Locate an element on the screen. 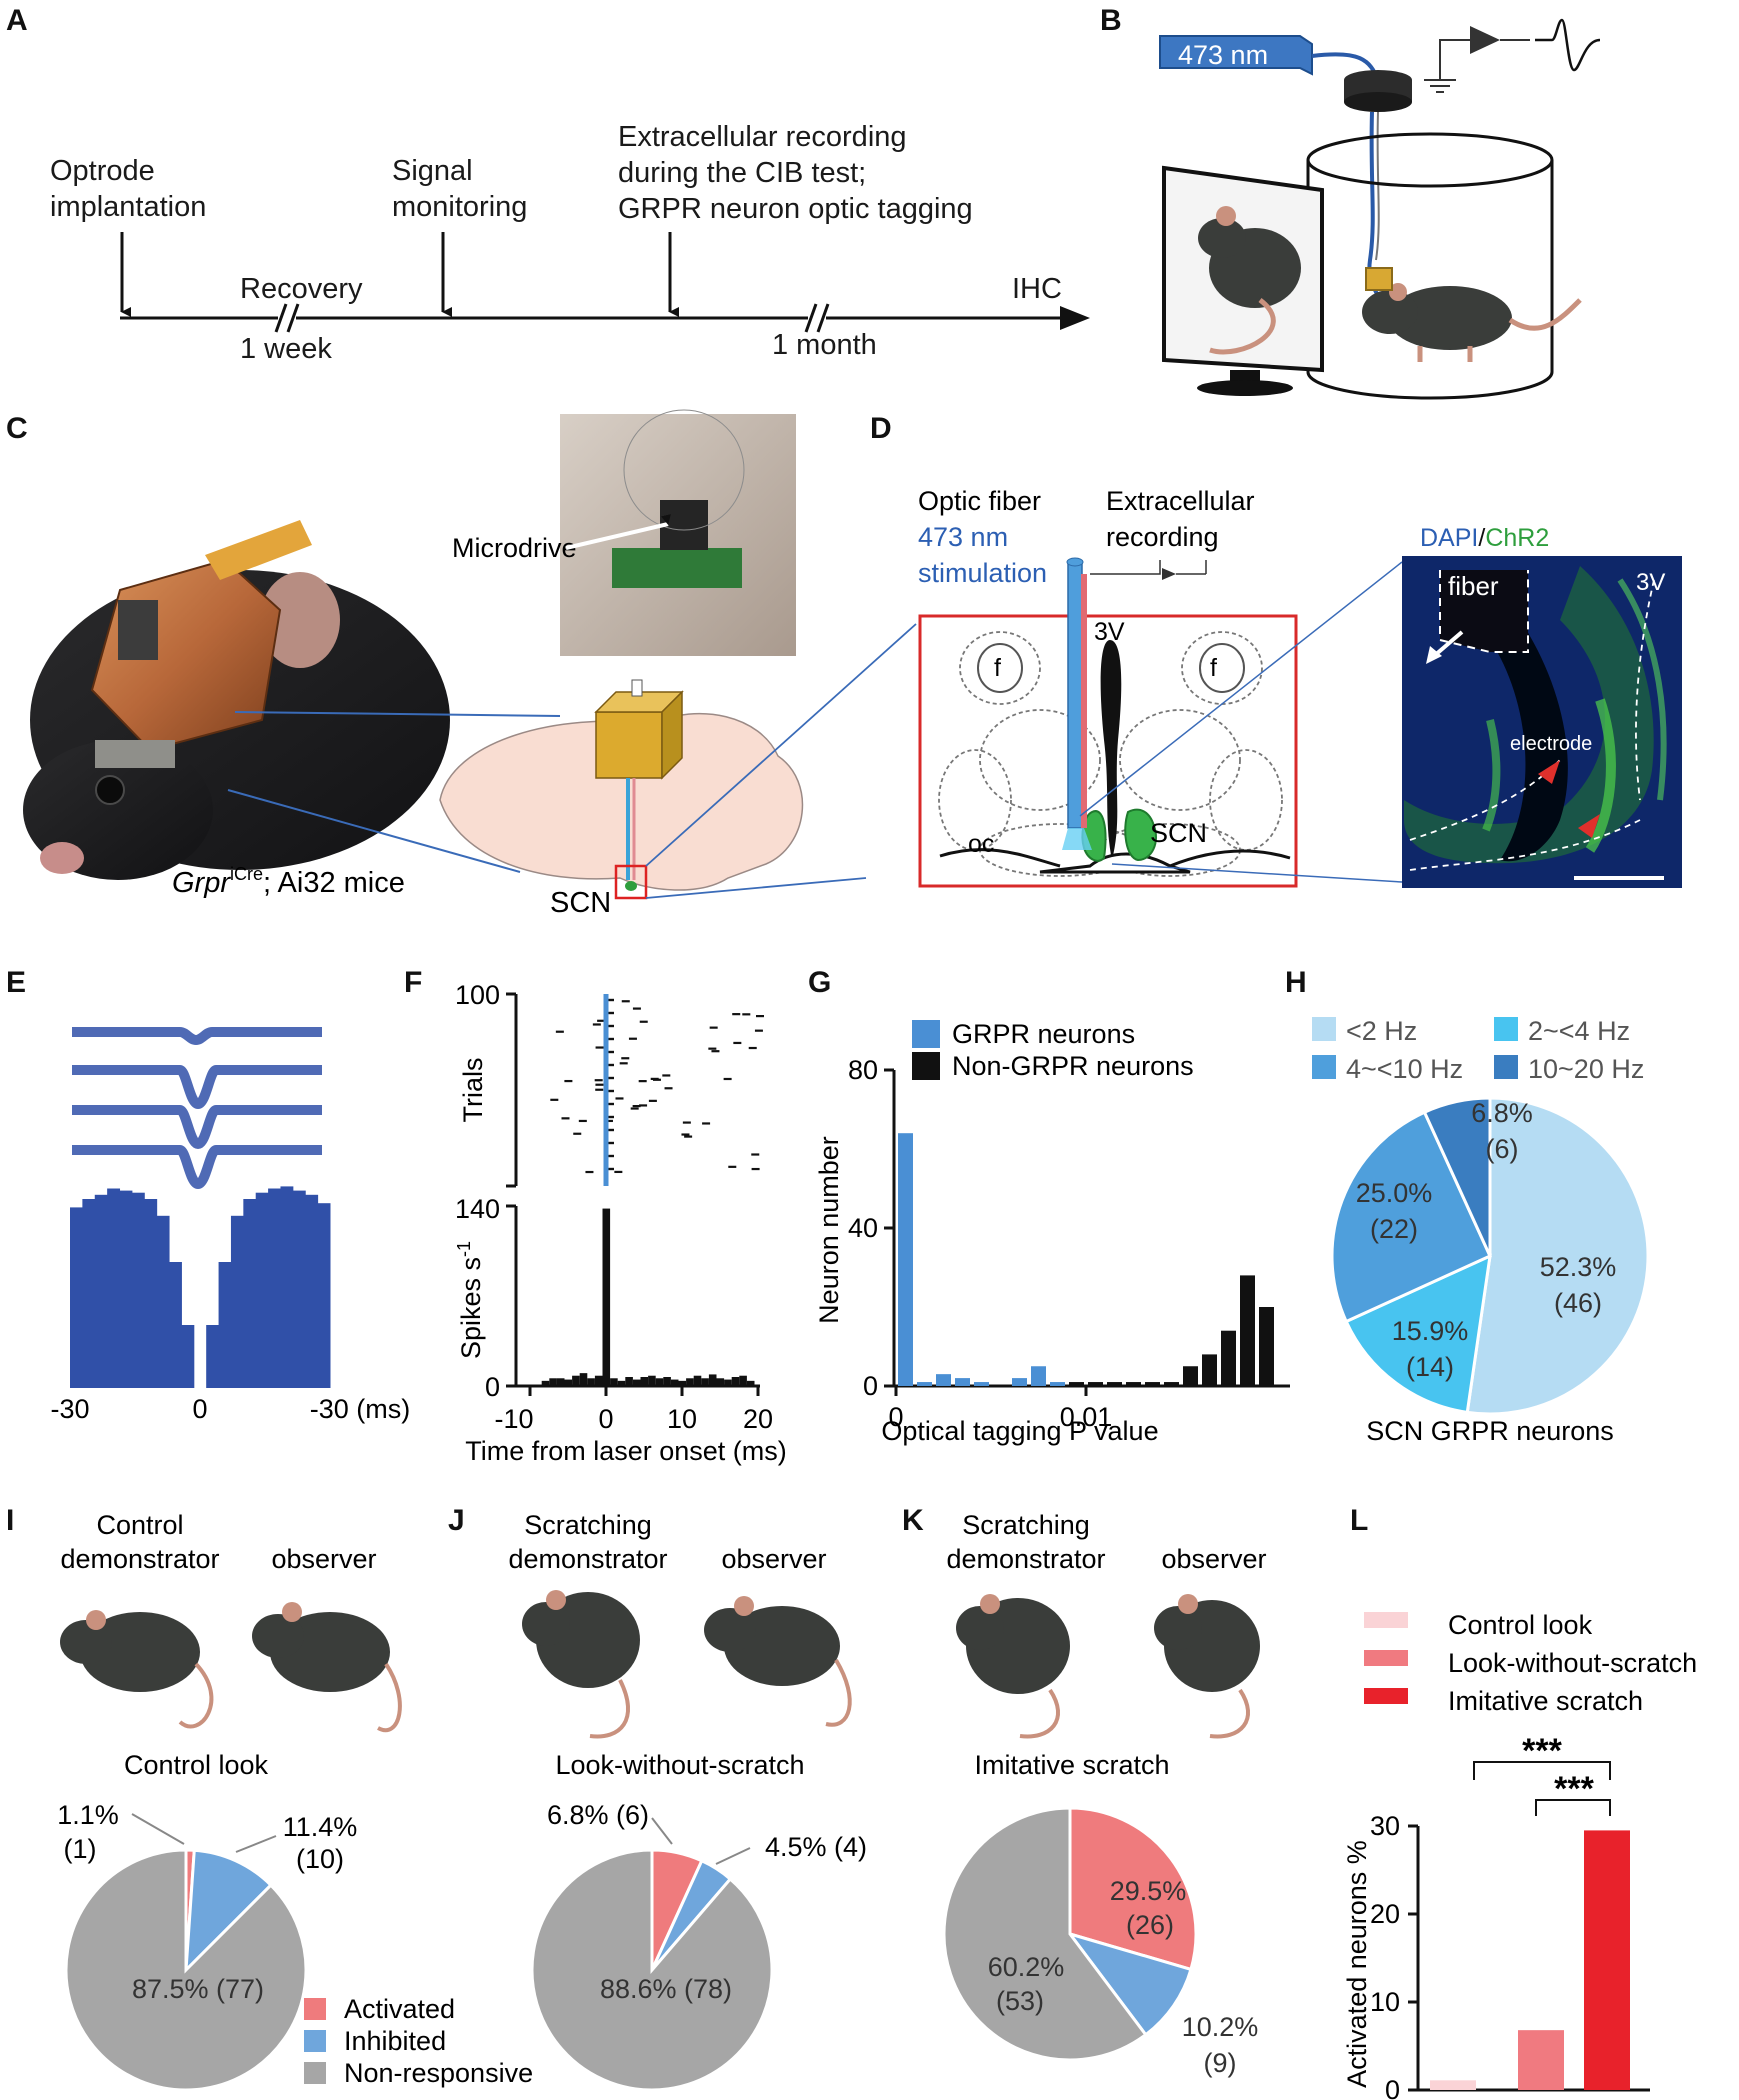 This screenshot has height=2100, width=1739. monitor-neck is located at coordinates (1245, 376).